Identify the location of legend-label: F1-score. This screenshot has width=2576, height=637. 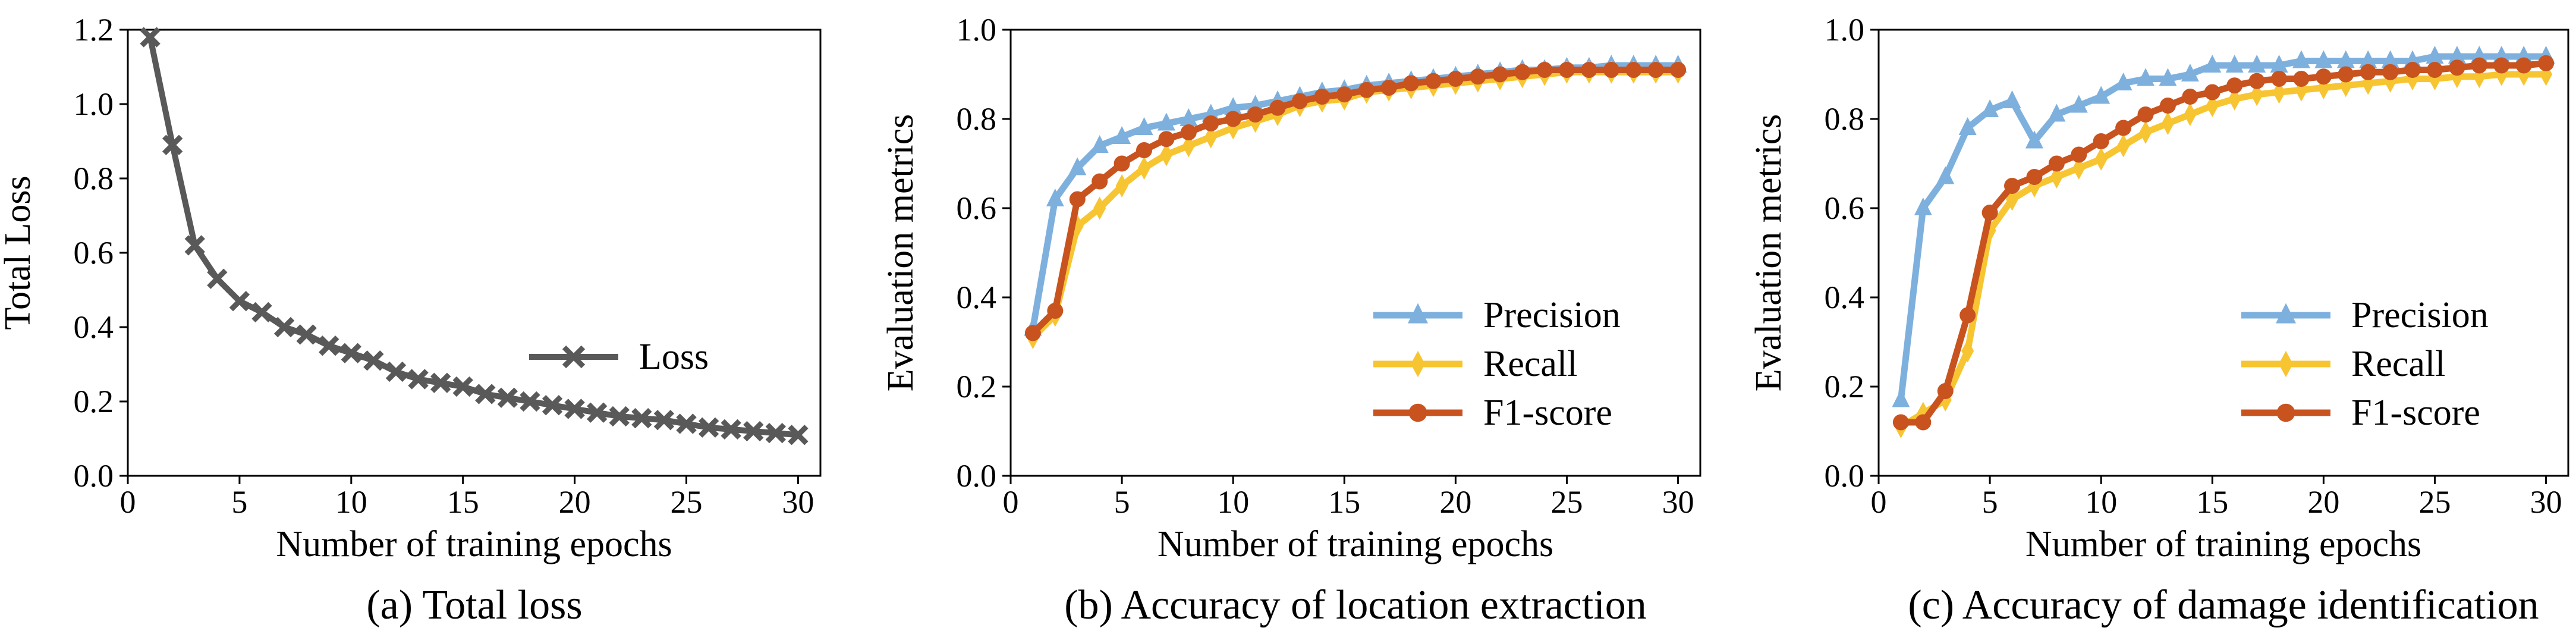
(2415, 413).